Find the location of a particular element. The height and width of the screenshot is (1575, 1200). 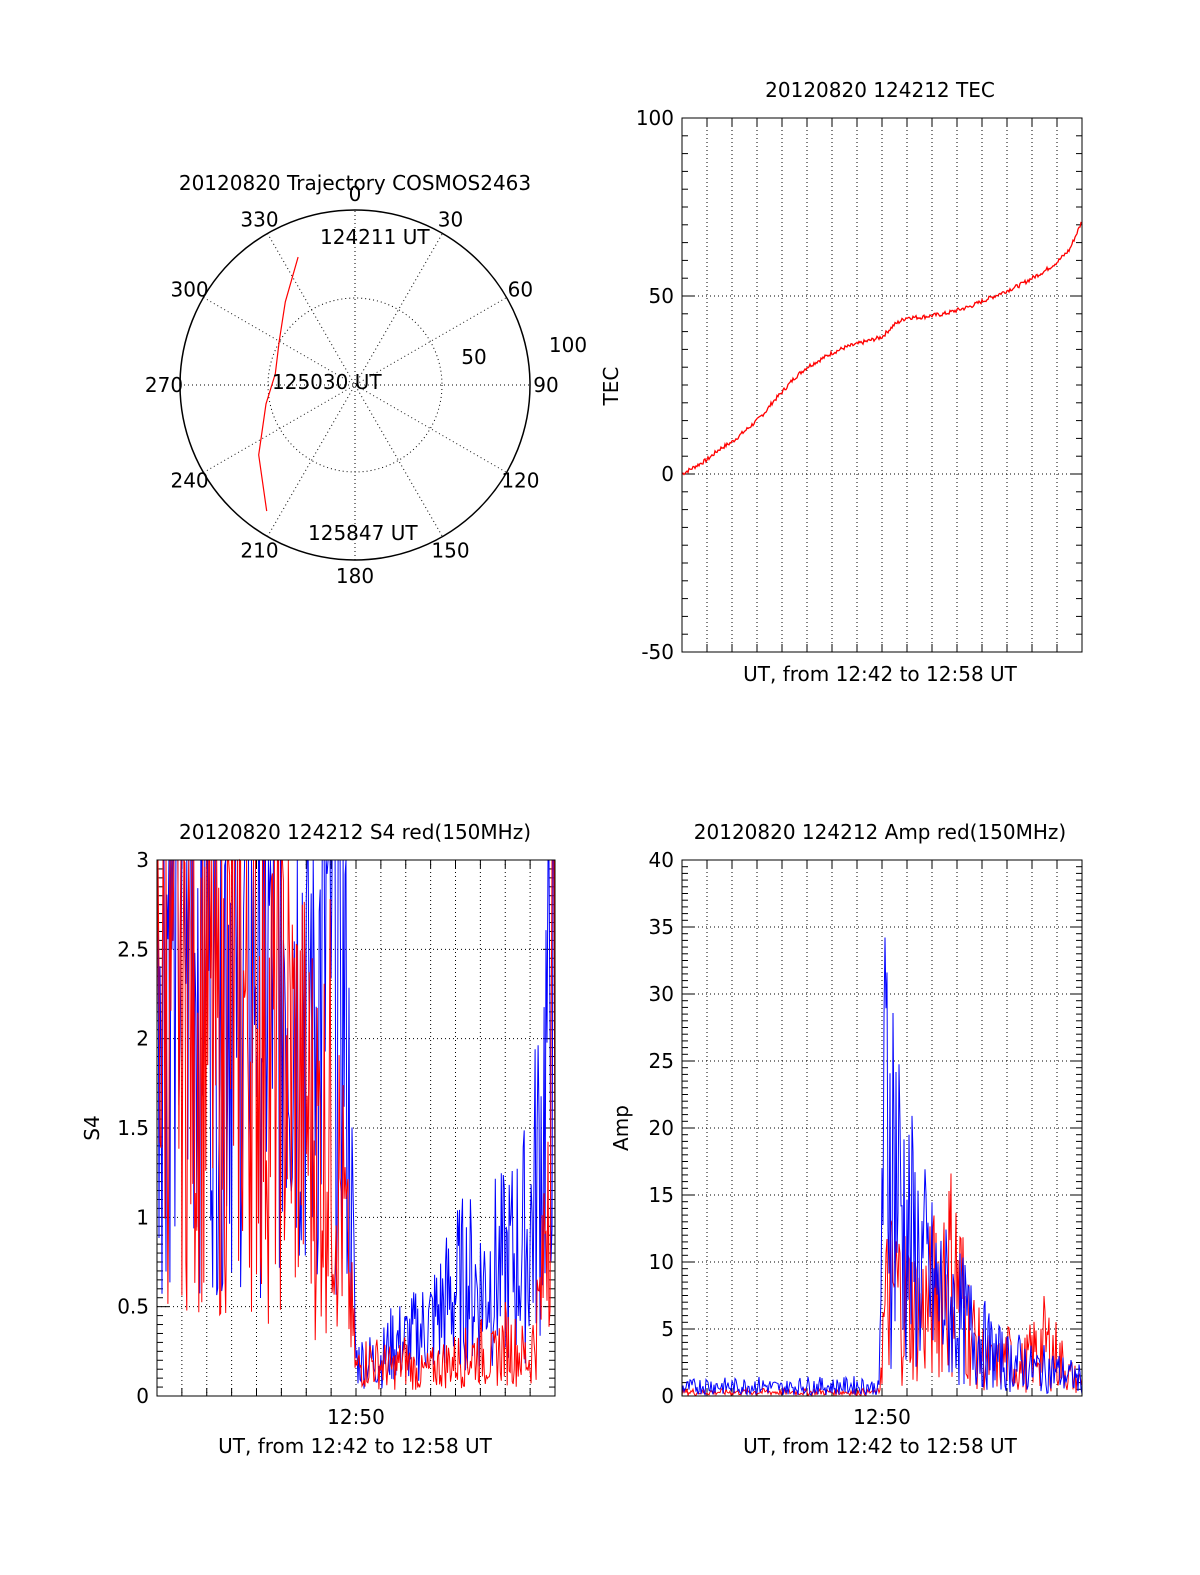

s4-y-tick-label: 2 is located at coordinates (142, 1039).